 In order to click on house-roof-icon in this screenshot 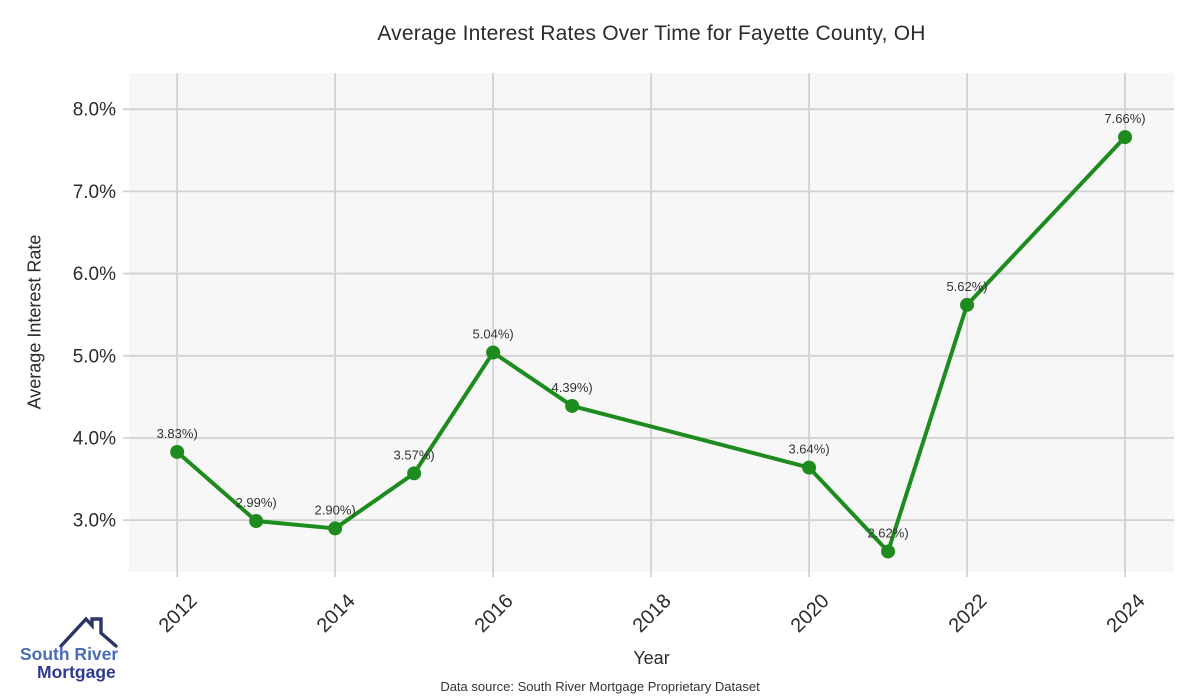, I will do `click(88, 632)`.